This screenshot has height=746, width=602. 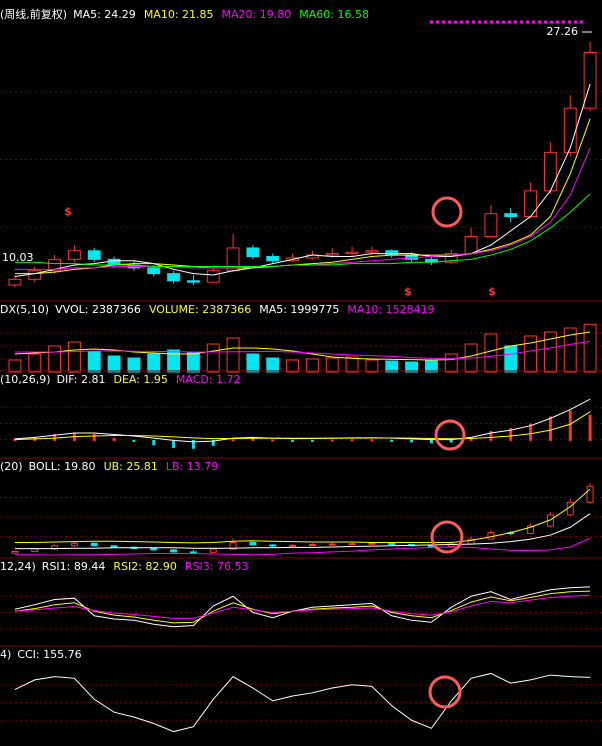 I want to click on panel-label: (10,26,9), so click(x=25, y=379).